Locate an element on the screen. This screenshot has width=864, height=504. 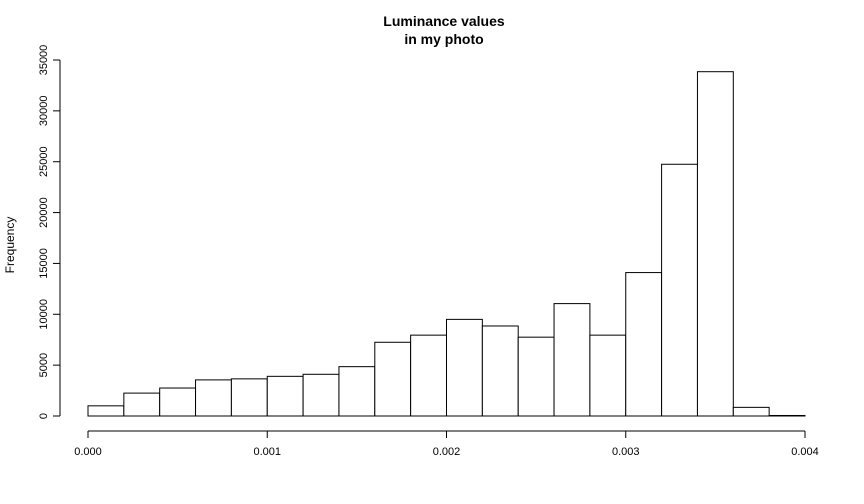
y-tick-label: 20000 is located at coordinates (44, 212).